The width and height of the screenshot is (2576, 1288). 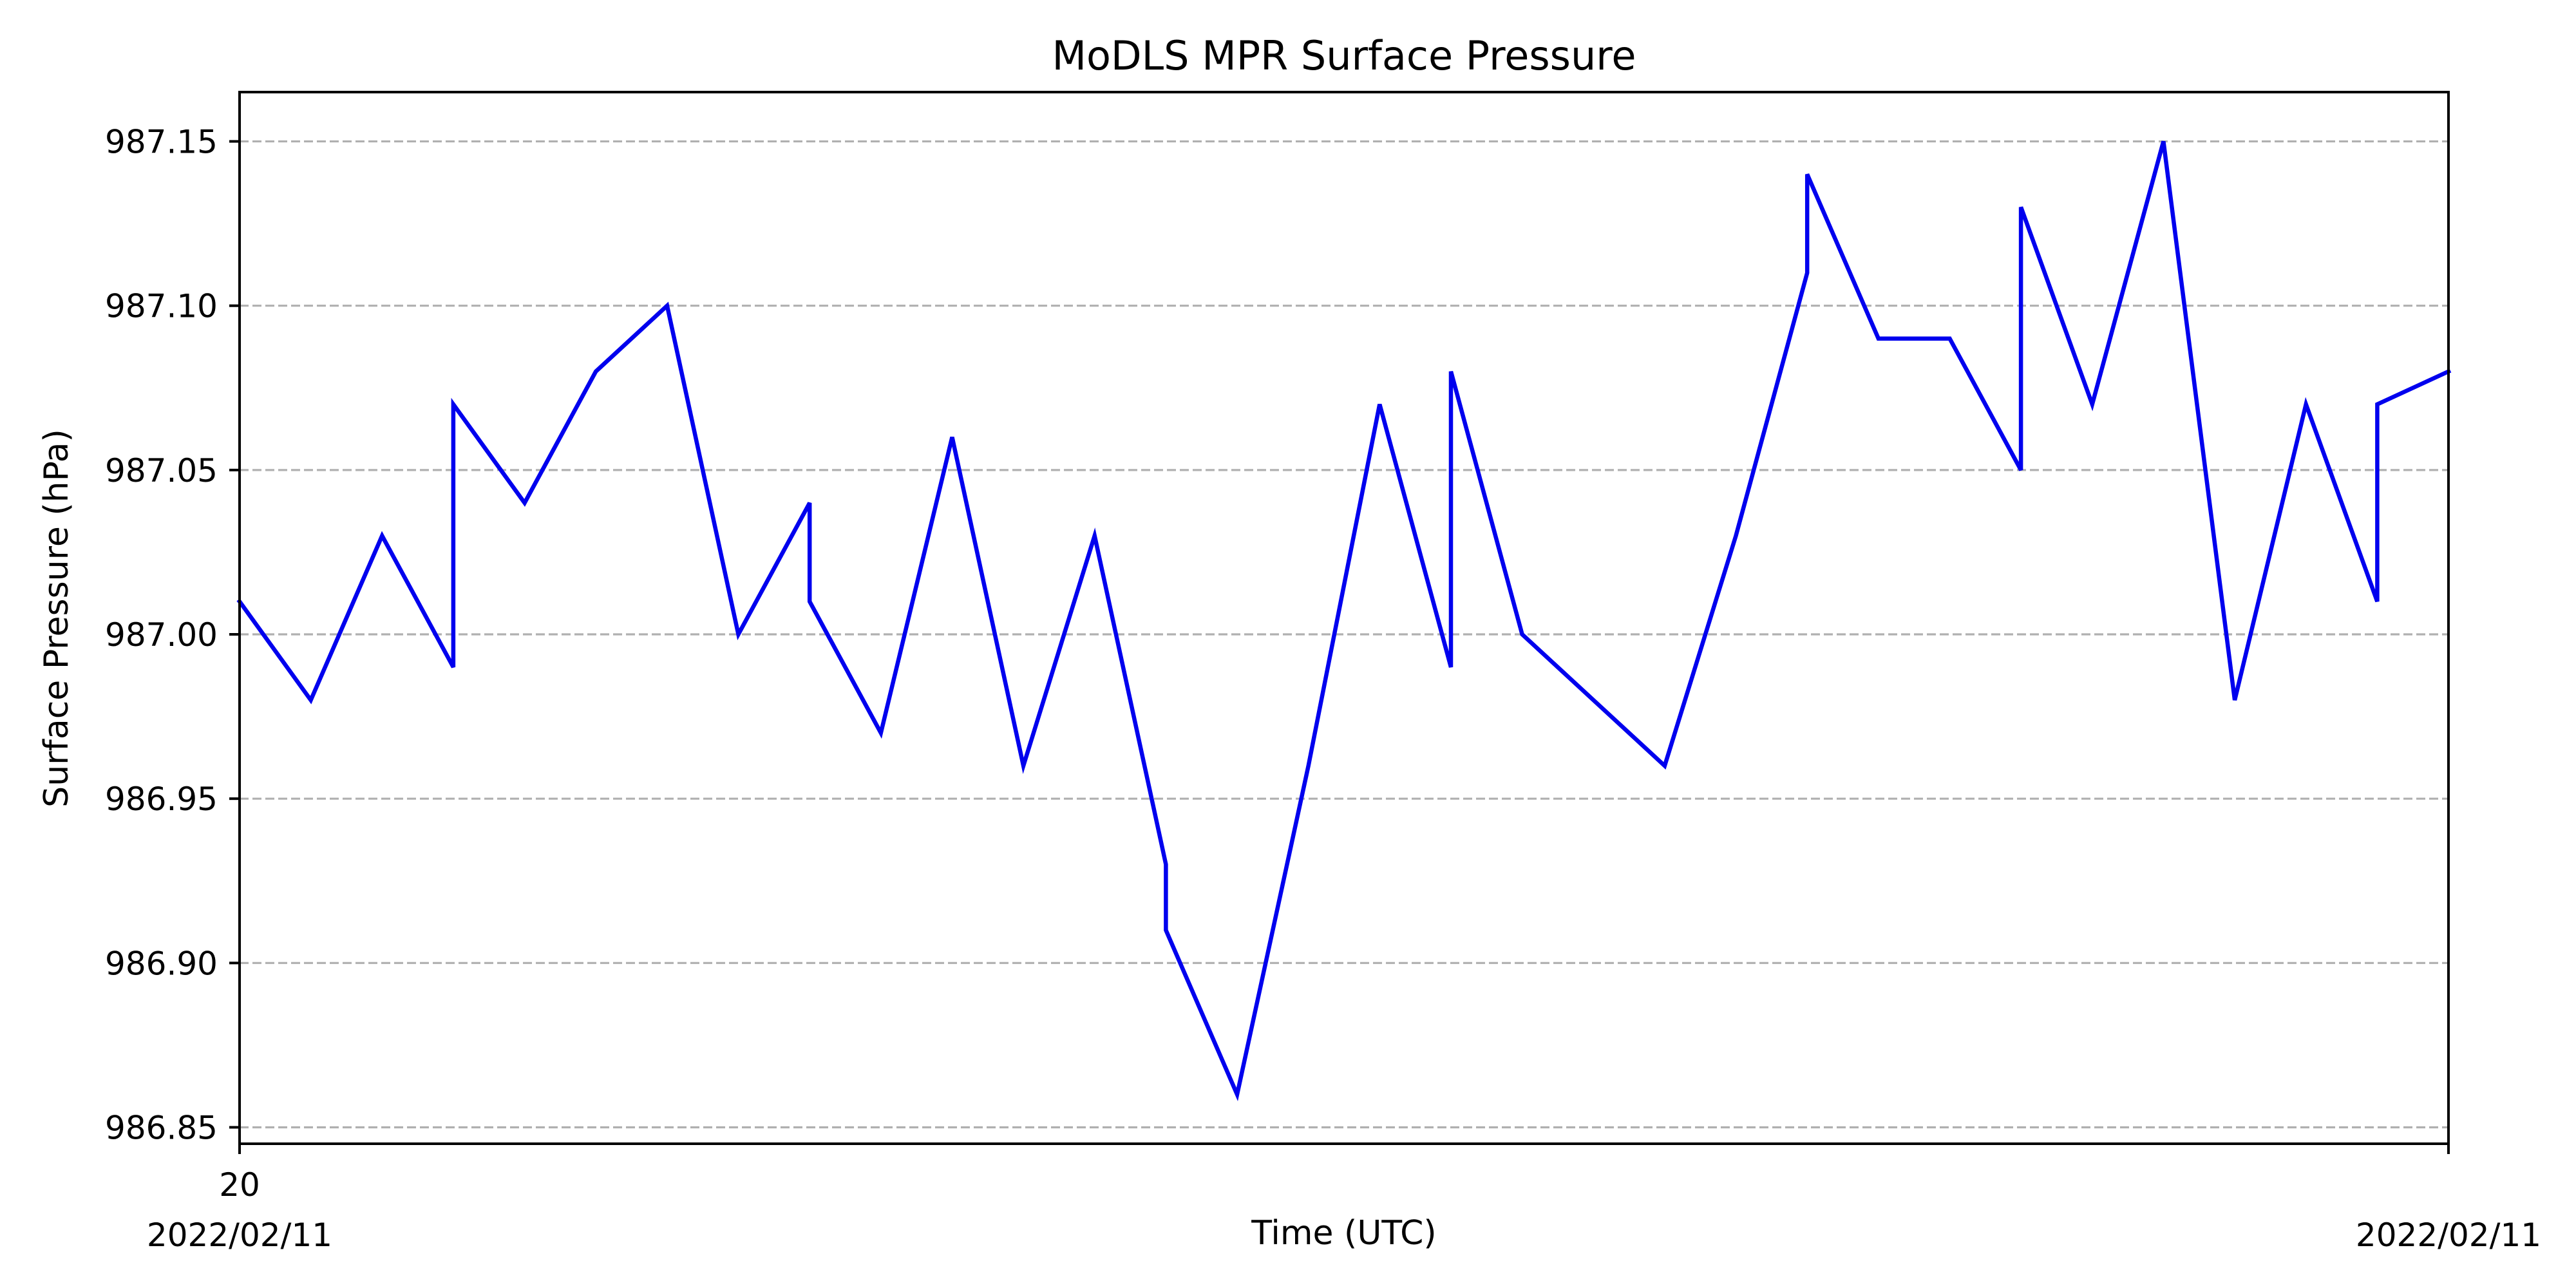 What do you see at coordinates (240, 1235) in the screenshot?
I see `x-tick-label-start-date: 2022/02/11` at bounding box center [240, 1235].